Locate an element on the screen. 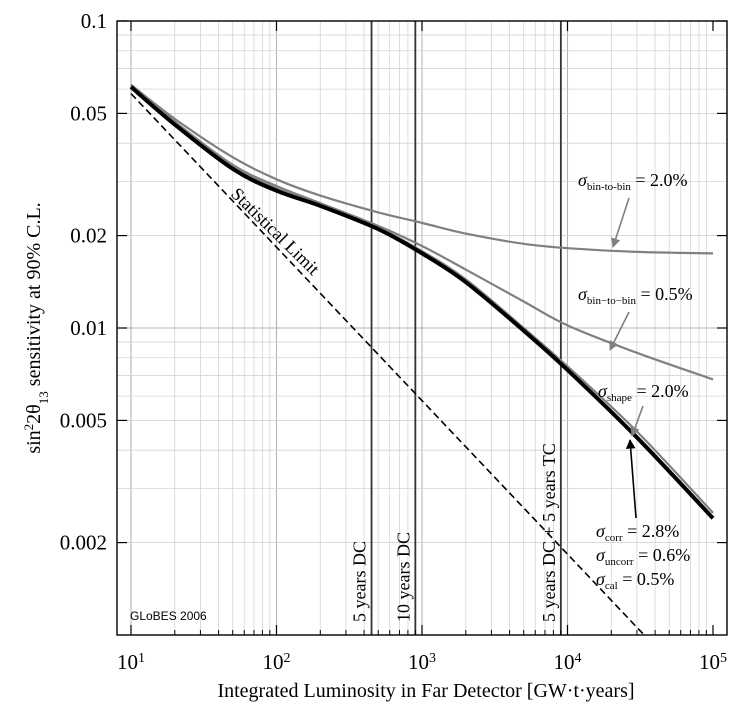  vertical-line-label: 5 years DC + 5 years TC is located at coordinates (549, 532).